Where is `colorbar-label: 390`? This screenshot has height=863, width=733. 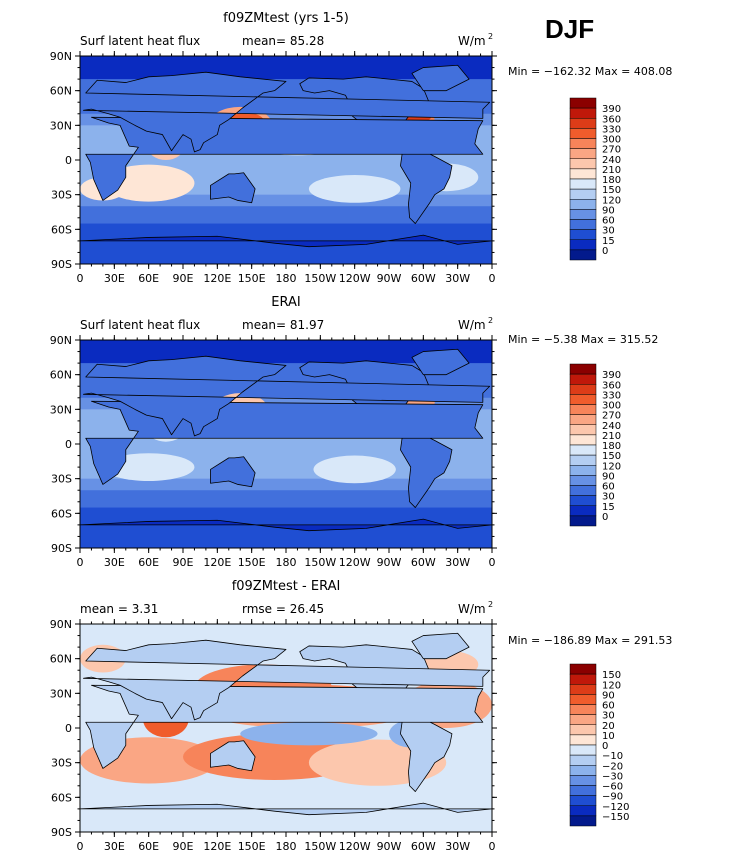
colorbar-label: 390 is located at coordinates (611, 375).